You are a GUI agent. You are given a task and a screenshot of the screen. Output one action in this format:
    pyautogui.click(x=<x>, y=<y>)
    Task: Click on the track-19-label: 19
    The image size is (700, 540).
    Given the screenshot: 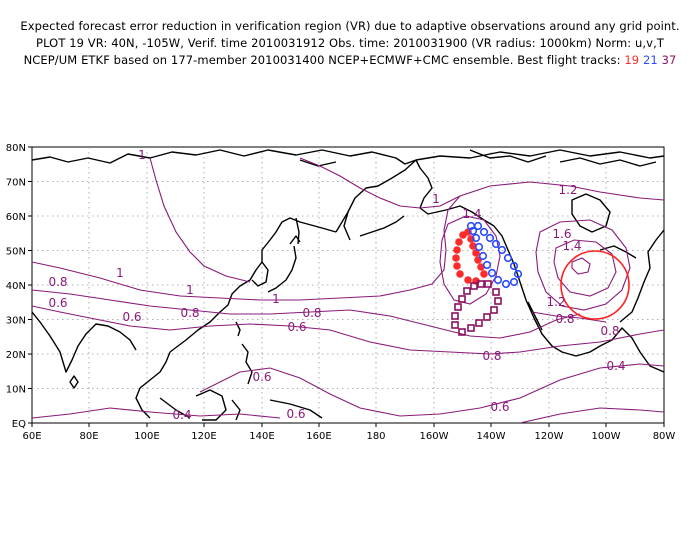 What is the action you would take?
    pyautogui.click(x=632, y=60)
    